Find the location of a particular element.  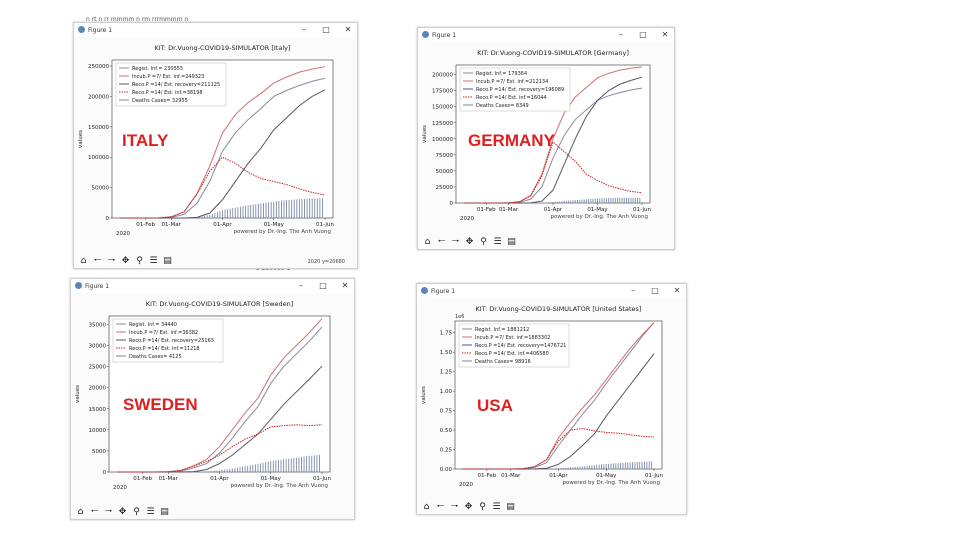

y-tick-label: 30000 is located at coordinates (98, 347).